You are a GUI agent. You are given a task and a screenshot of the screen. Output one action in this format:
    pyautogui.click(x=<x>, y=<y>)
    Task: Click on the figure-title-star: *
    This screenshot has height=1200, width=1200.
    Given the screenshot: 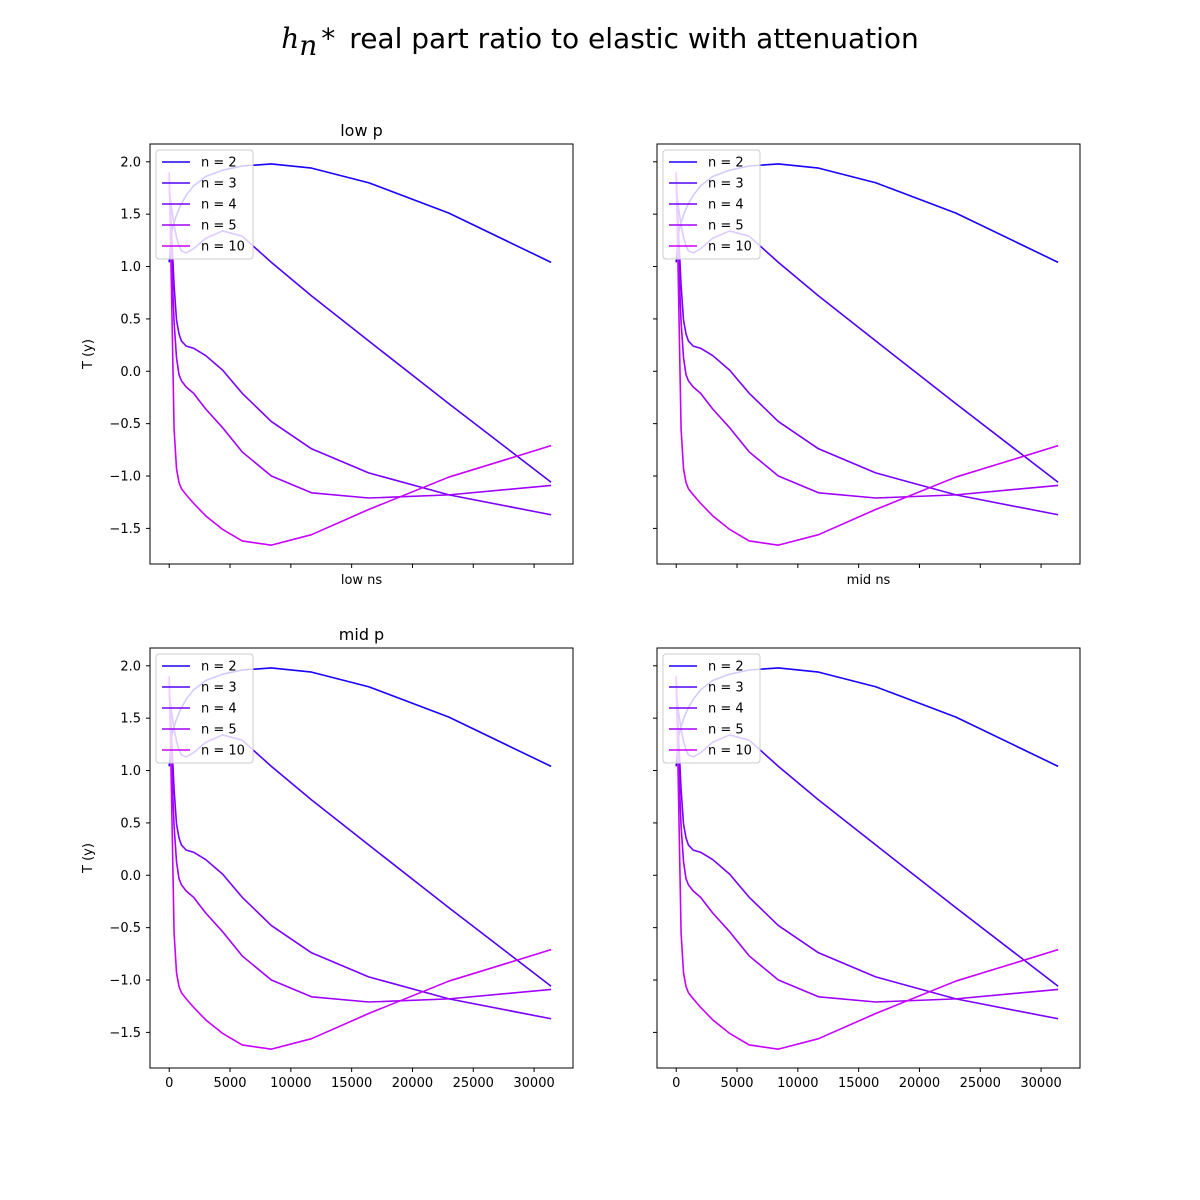 What is the action you would take?
    pyautogui.click(x=328, y=38)
    